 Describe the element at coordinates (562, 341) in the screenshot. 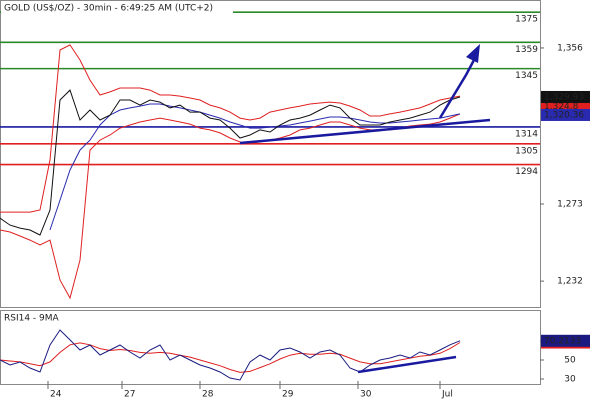

I see `price-tag-label: 70.2133` at that location.